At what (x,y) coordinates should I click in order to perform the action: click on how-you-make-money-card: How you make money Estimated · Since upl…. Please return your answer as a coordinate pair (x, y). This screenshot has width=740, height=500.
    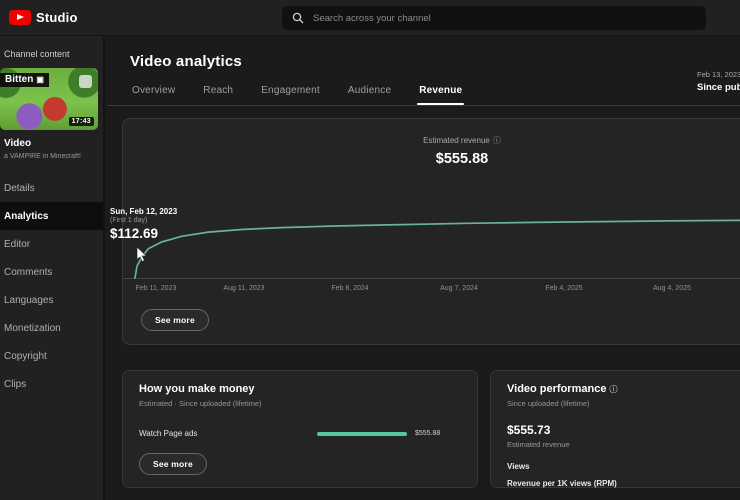
    Looking at the image, I should click on (300, 429).